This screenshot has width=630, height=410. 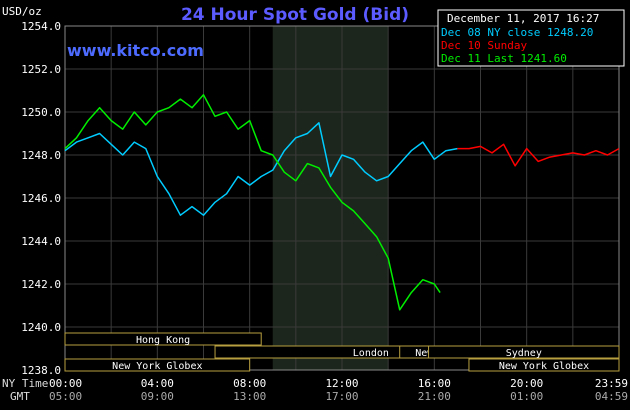 What do you see at coordinates (41, 69) in the screenshot?
I see `y-tick-label: 1252.0` at bounding box center [41, 69].